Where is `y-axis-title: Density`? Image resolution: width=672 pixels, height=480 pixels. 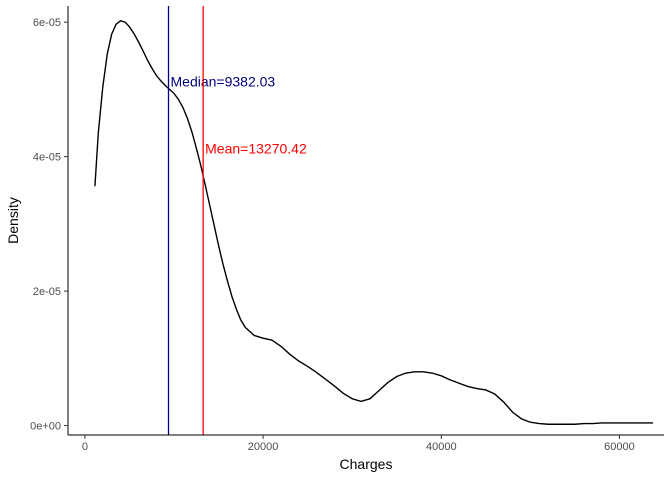 y-axis-title: Density is located at coordinates (13, 220).